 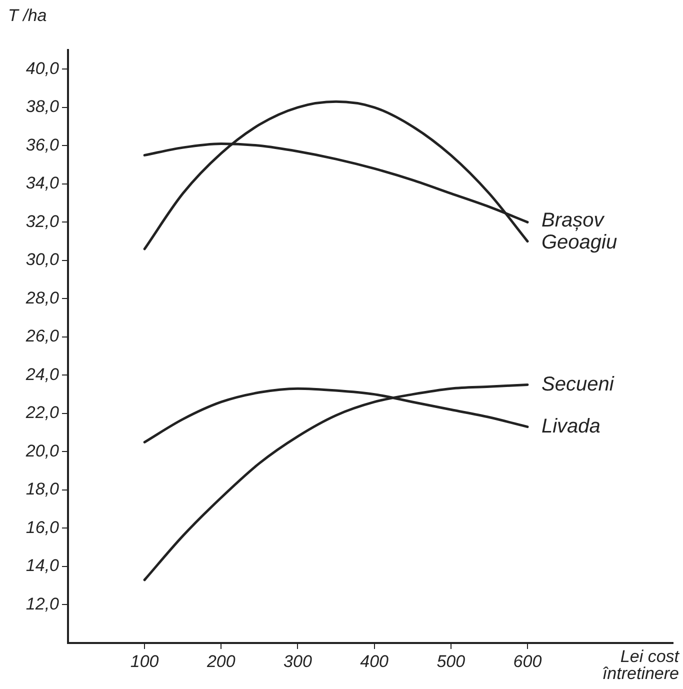 I want to click on y-tick-label: 16,0, so click(x=43, y=527).